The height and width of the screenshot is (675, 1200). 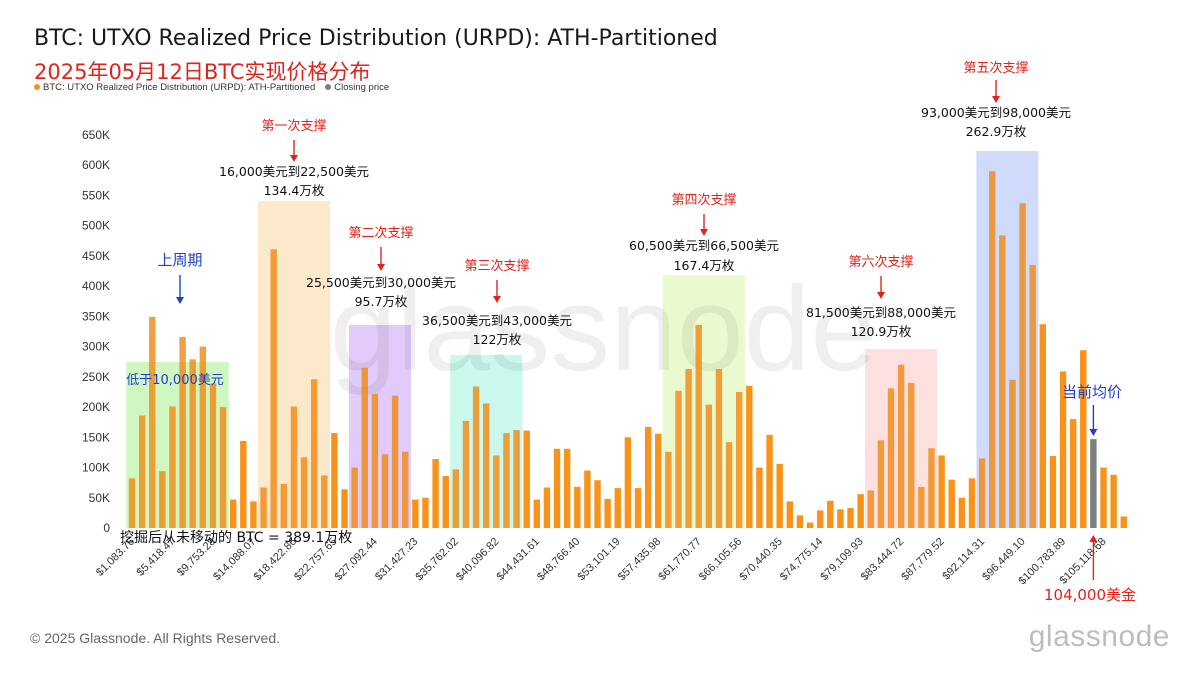 What do you see at coordinates (518, 559) in the screenshot?
I see `x-tick-label: $44,431.61` at bounding box center [518, 559].